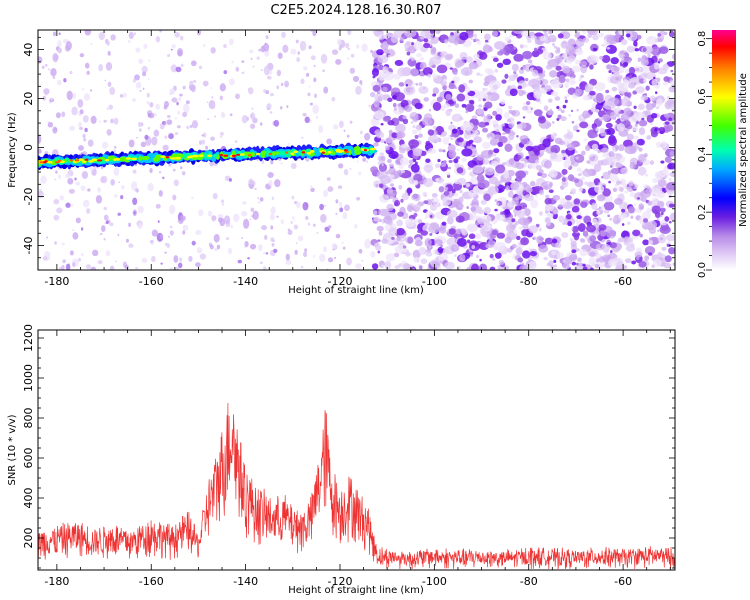 This screenshot has width=750, height=600. I want to click on heatmap-y-tick-label: 40, so click(28, 50).